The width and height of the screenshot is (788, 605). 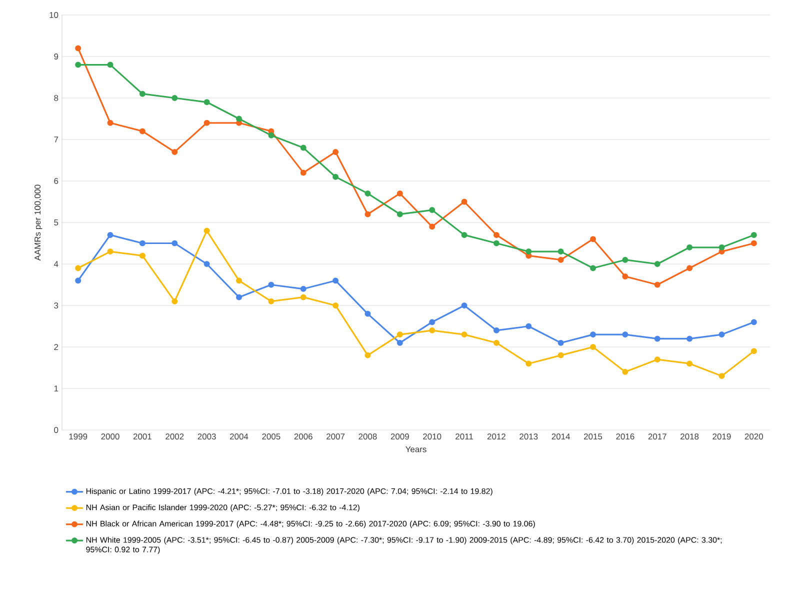 What do you see at coordinates (753, 437) in the screenshot?
I see `x-tick-label: 2020` at bounding box center [753, 437].